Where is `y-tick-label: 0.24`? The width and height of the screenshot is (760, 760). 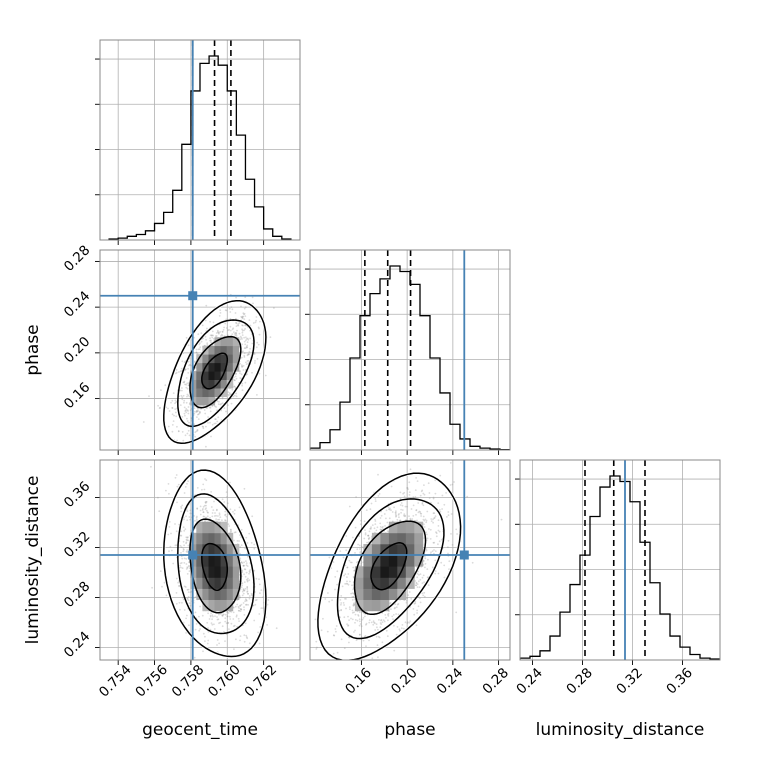
y-tick-label: 0.24 is located at coordinates (77, 644).